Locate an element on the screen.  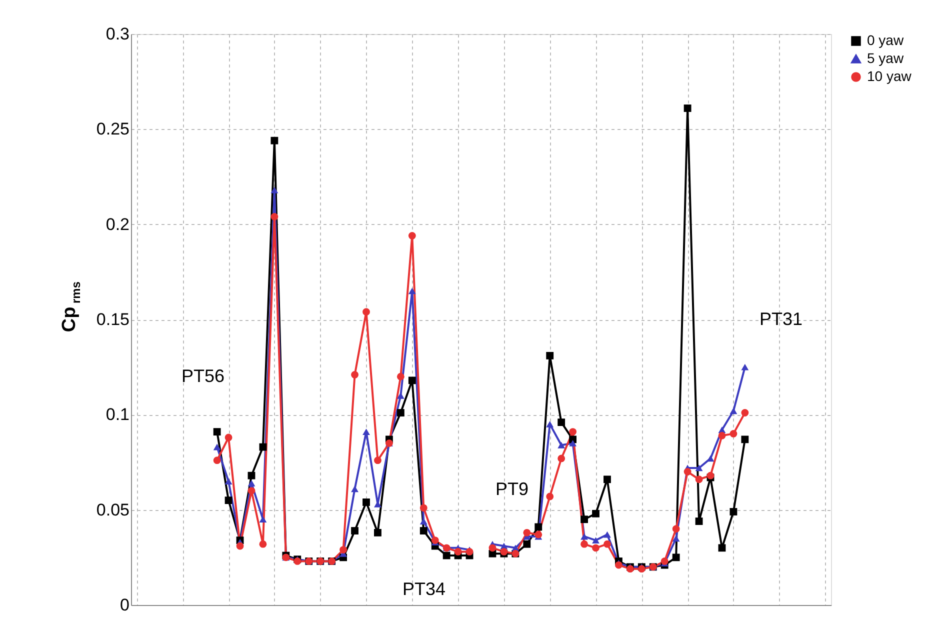
y-tick-label: 0 is located at coordinates (125, 605).